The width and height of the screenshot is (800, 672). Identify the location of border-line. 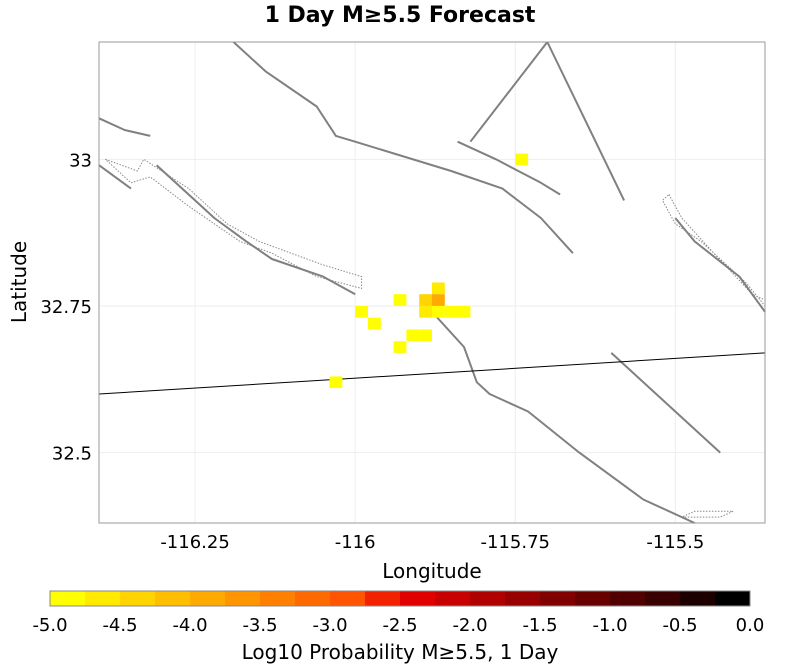
(432, 373).